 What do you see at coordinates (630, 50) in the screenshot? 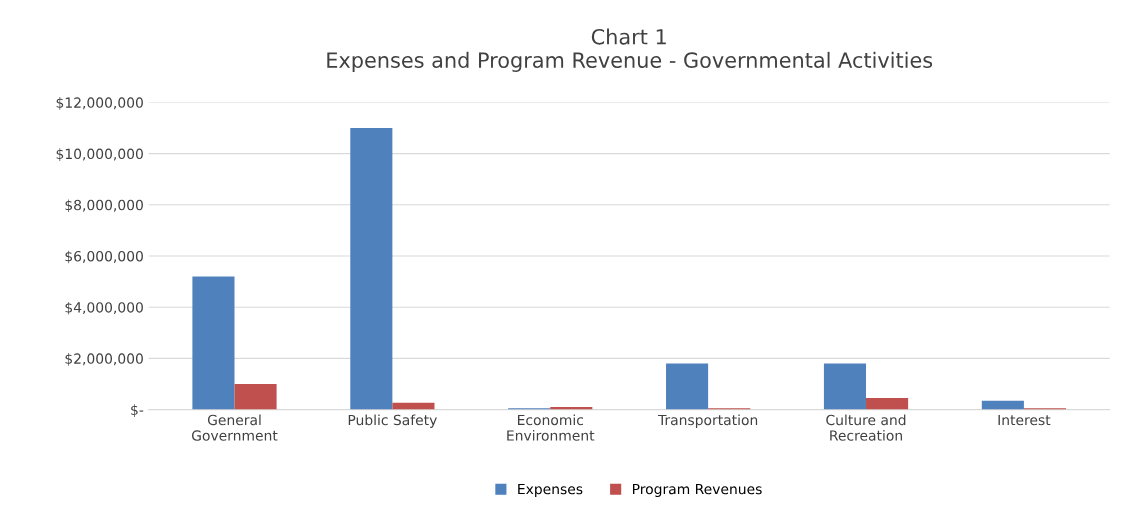
I see `chart-title: Chart 1 Expenses and Program Revenue - Governmental Activities` at bounding box center [630, 50].